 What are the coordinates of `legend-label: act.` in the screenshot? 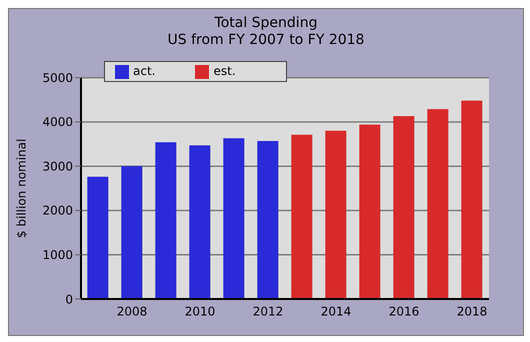 It's located at (144, 71).